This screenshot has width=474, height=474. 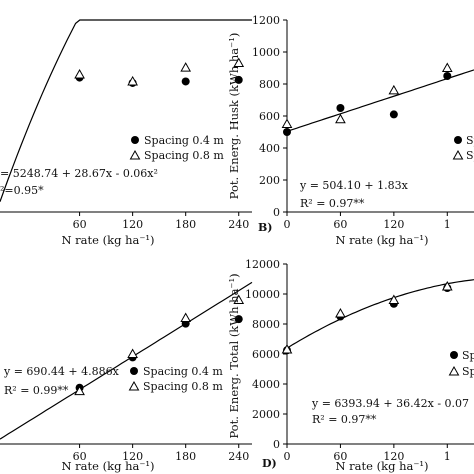 I want to click on fit-line, so click(x=380, y=100).